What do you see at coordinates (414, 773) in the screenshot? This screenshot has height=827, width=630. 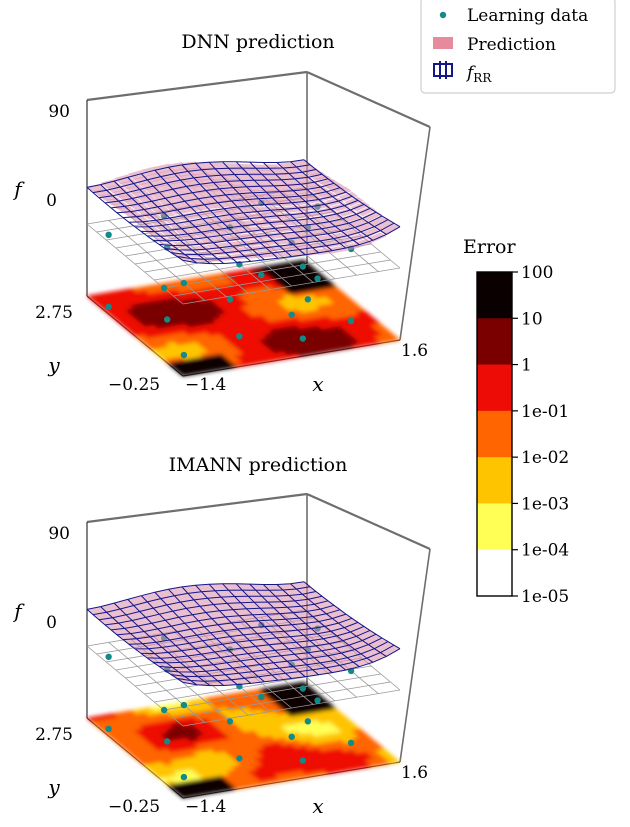 I see `x-tick-label: 1.6` at bounding box center [414, 773].